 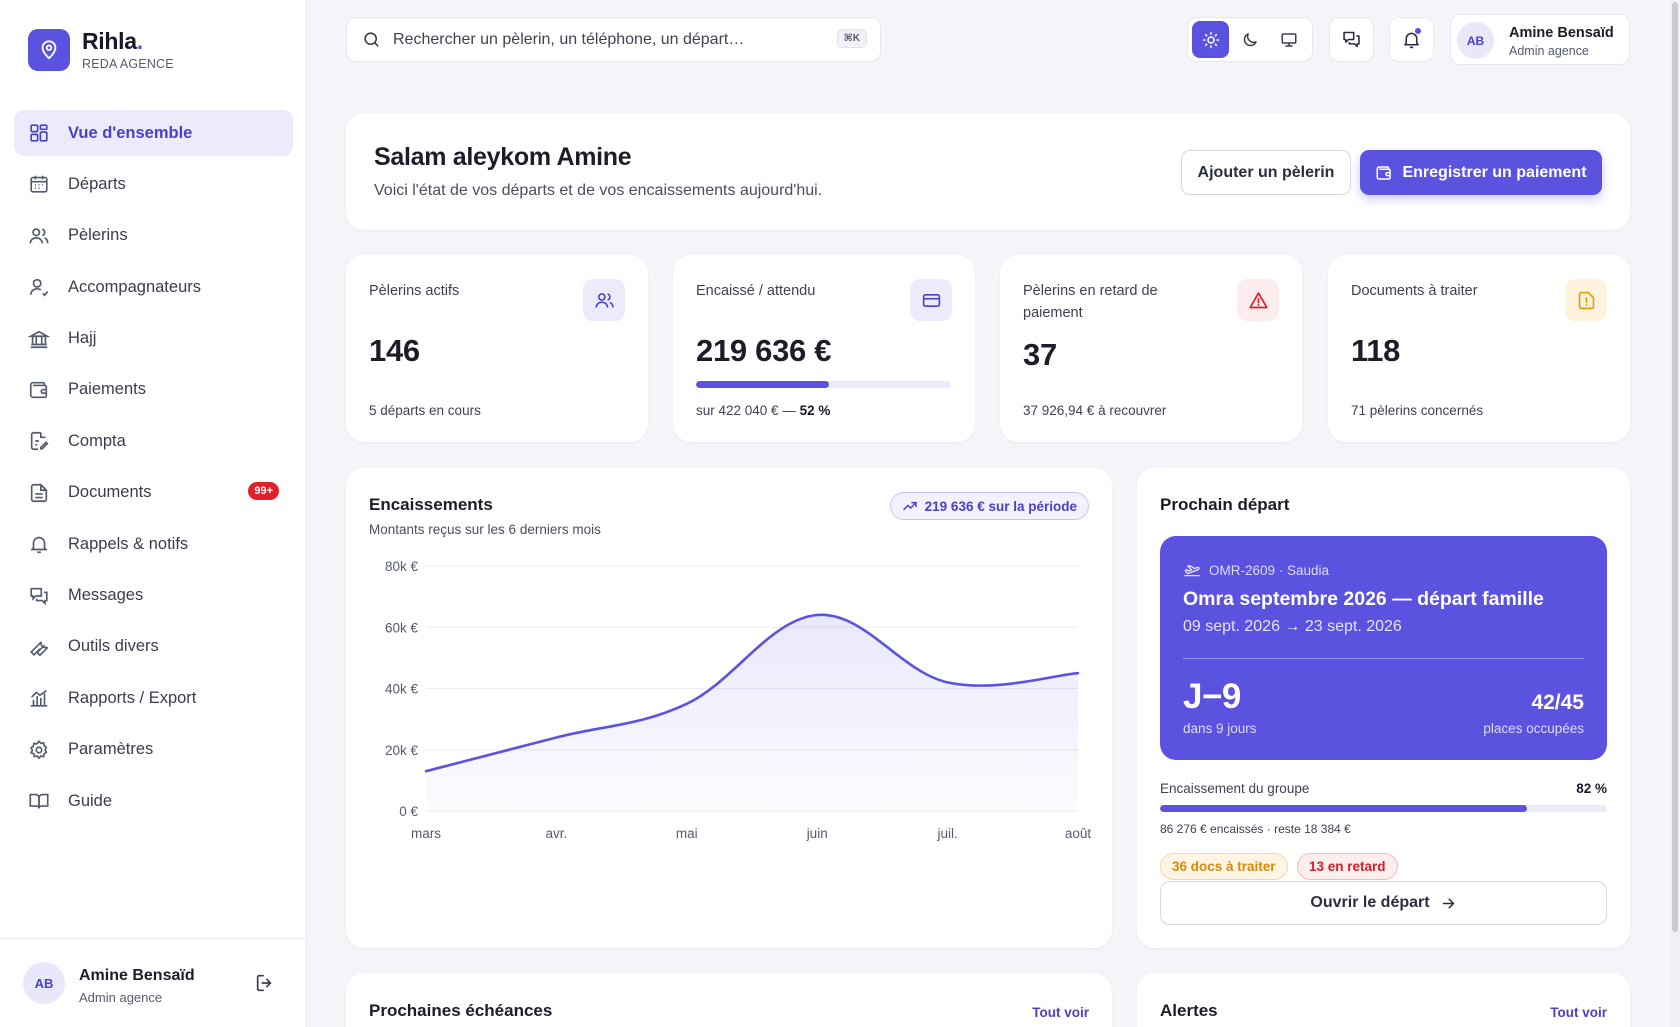 I want to click on sidebar-user: AB Amine Bensaïd Admin agence, so click(x=153, y=982).